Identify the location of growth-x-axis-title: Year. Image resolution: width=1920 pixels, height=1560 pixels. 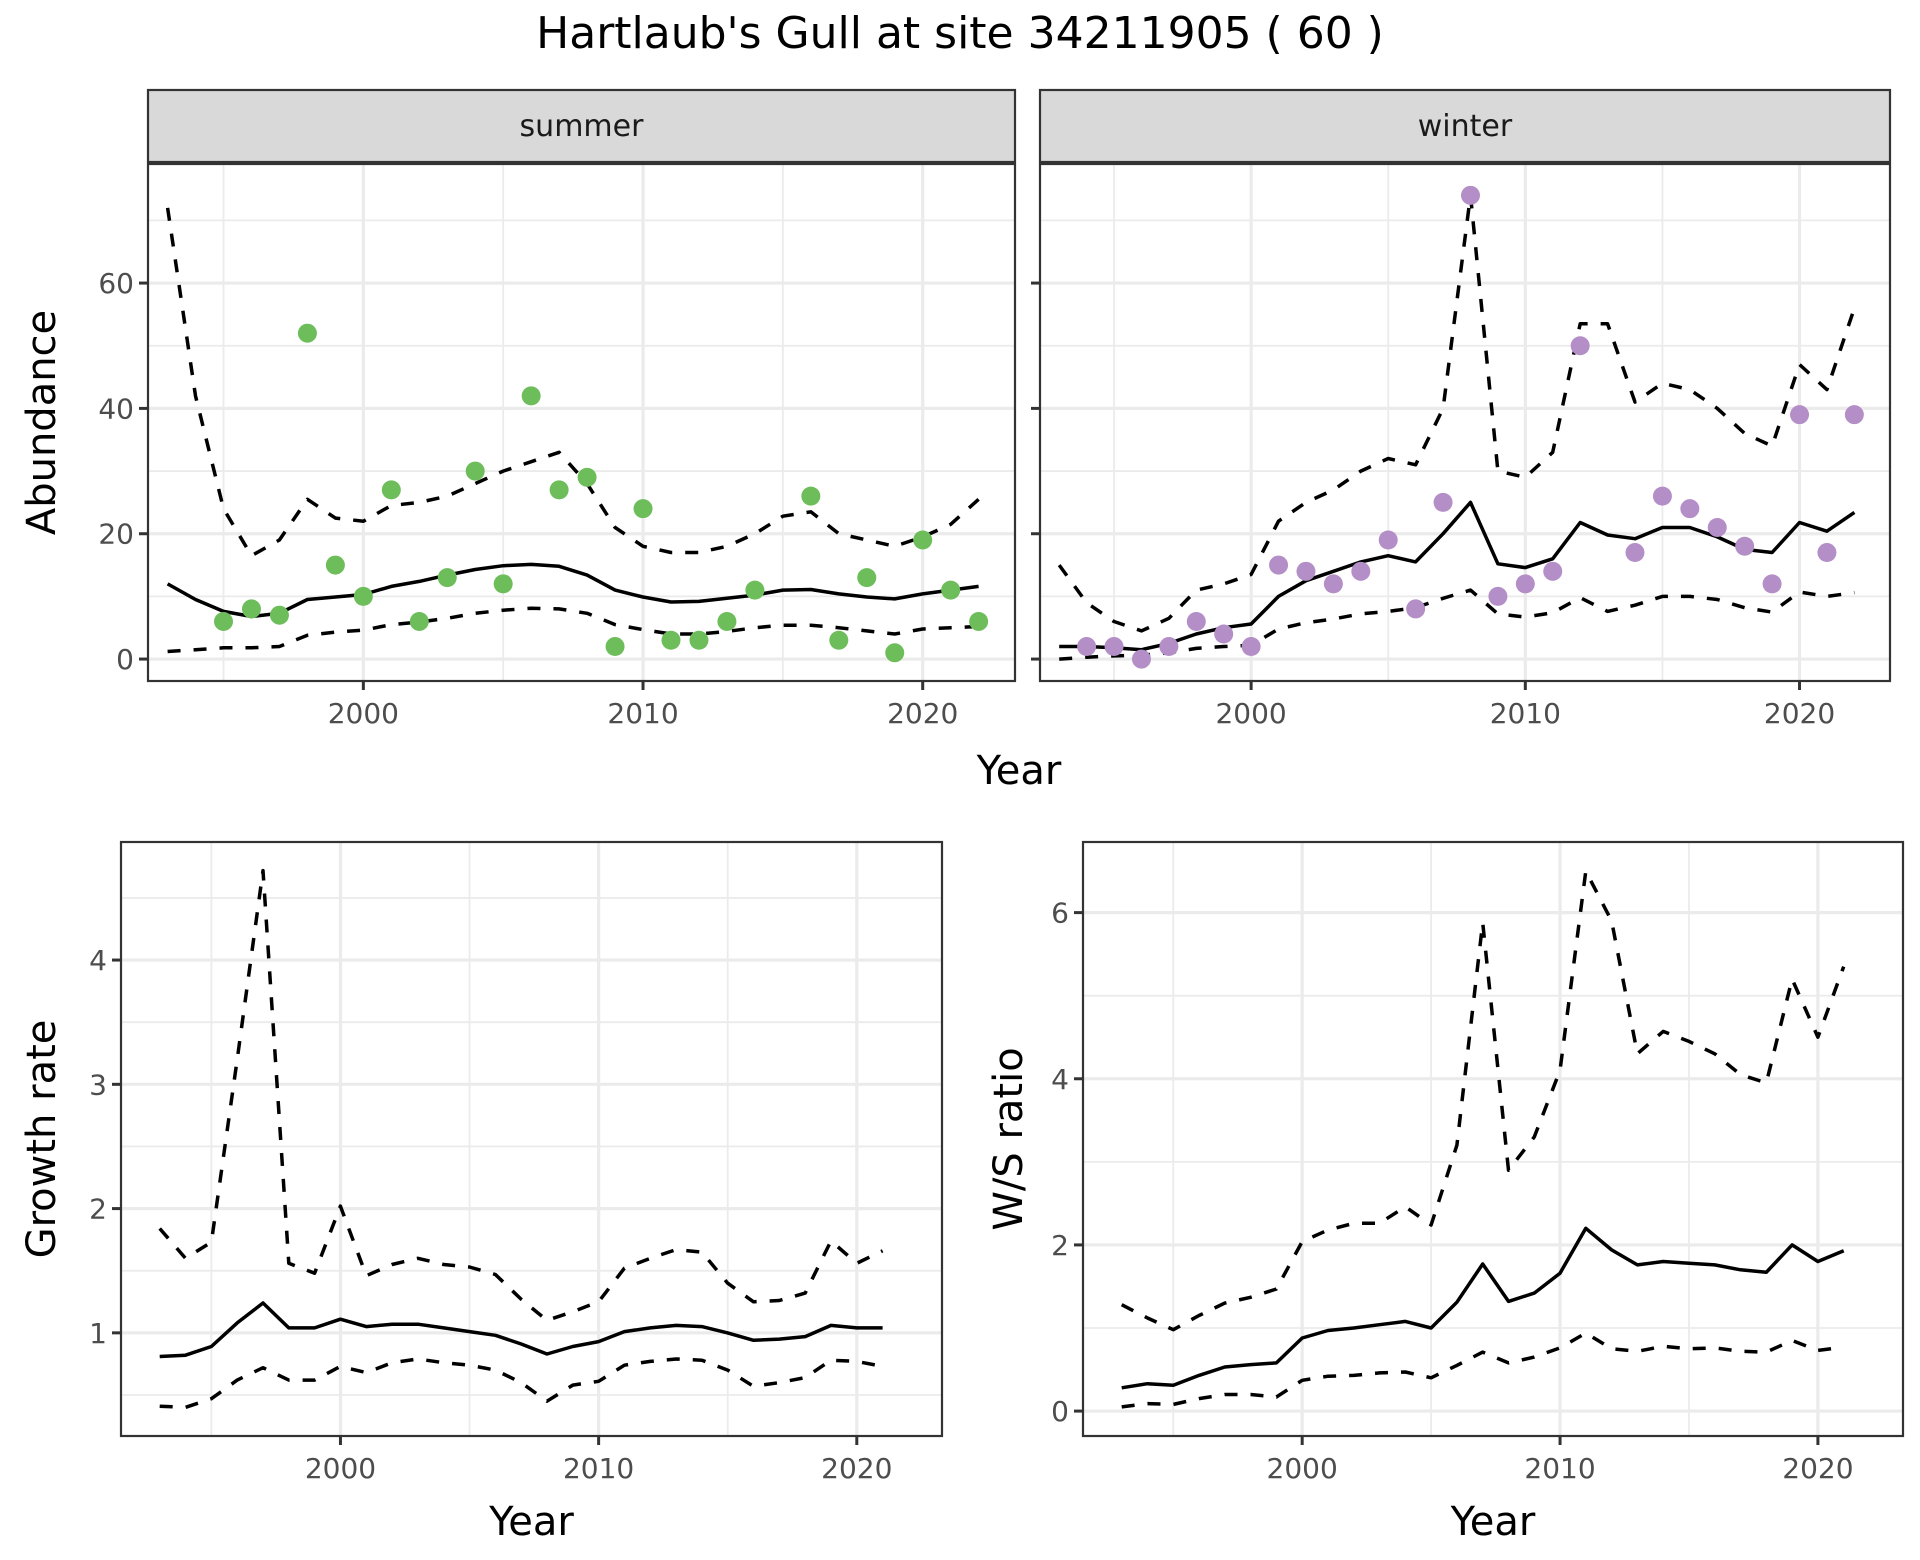
(531, 1522).